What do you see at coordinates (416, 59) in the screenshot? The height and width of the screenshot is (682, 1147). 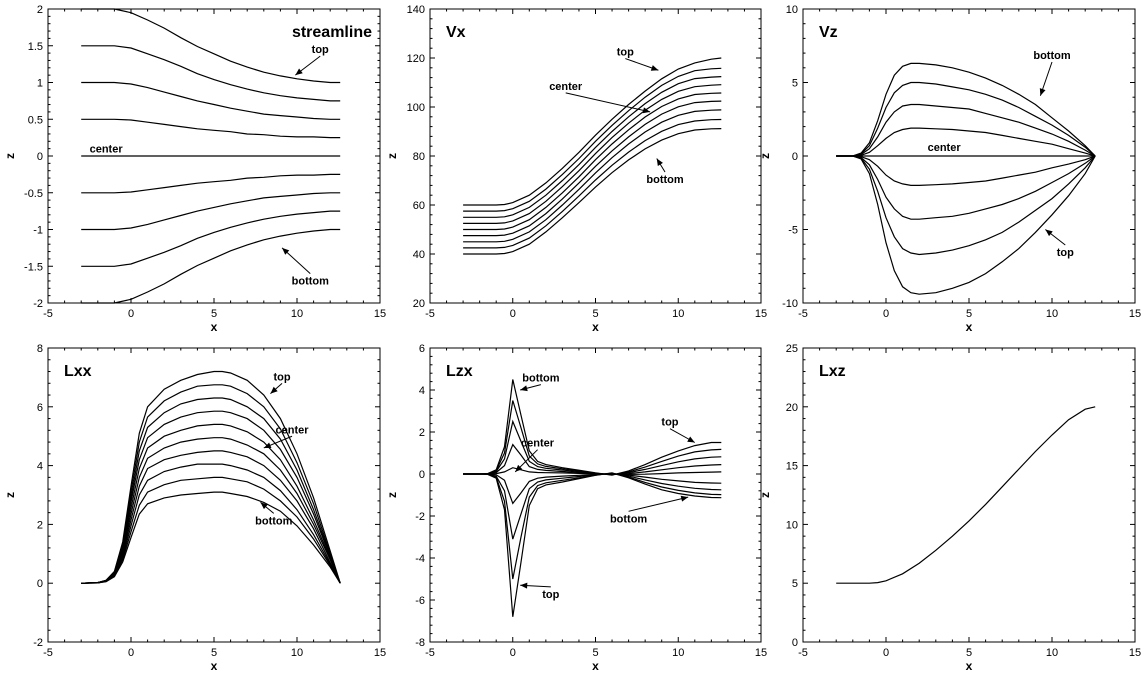 I see `y-tick-label: 120` at bounding box center [416, 59].